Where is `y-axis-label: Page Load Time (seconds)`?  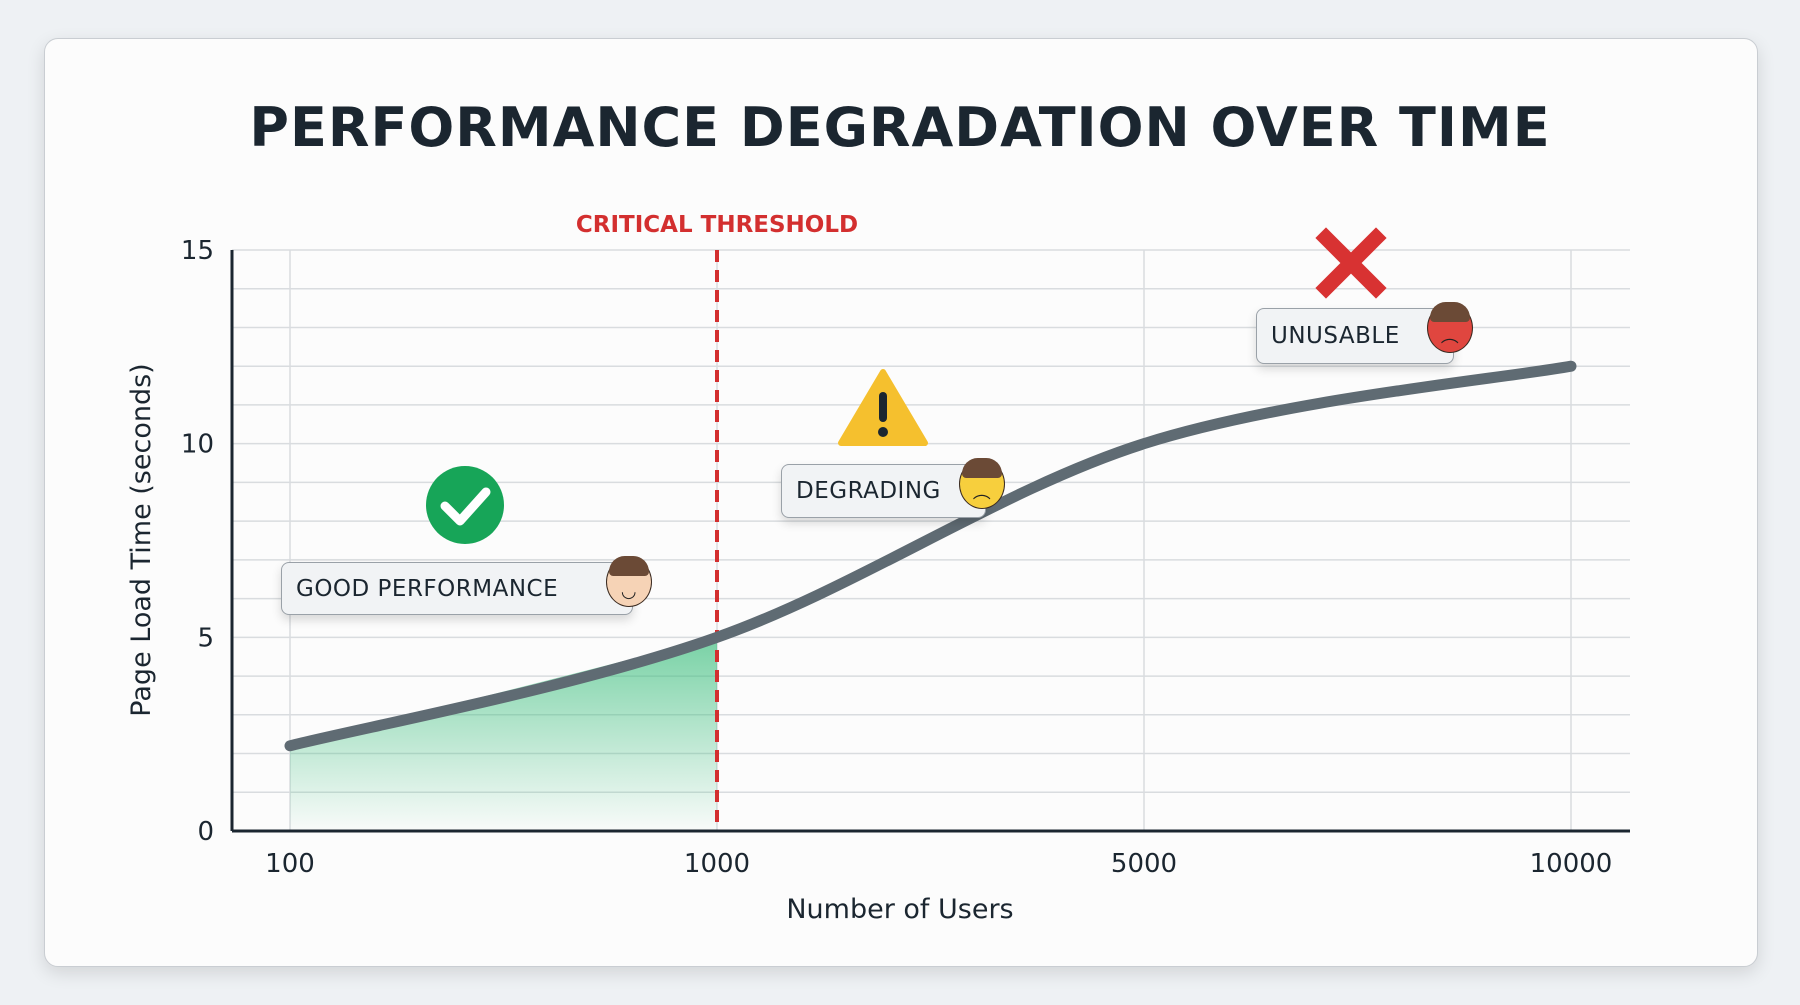
y-axis-label: Page Load Time (seconds) is located at coordinates (141, 539).